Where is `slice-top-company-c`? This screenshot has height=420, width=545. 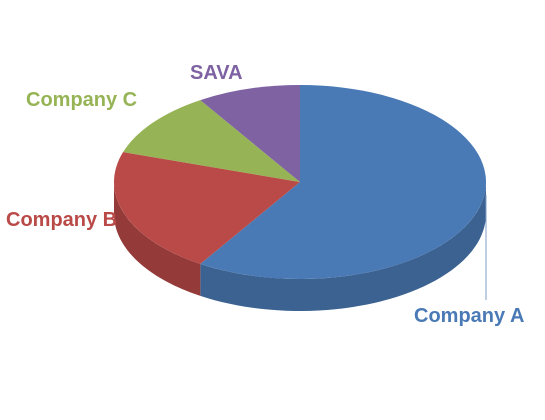 slice-top-company-c is located at coordinates (211, 141).